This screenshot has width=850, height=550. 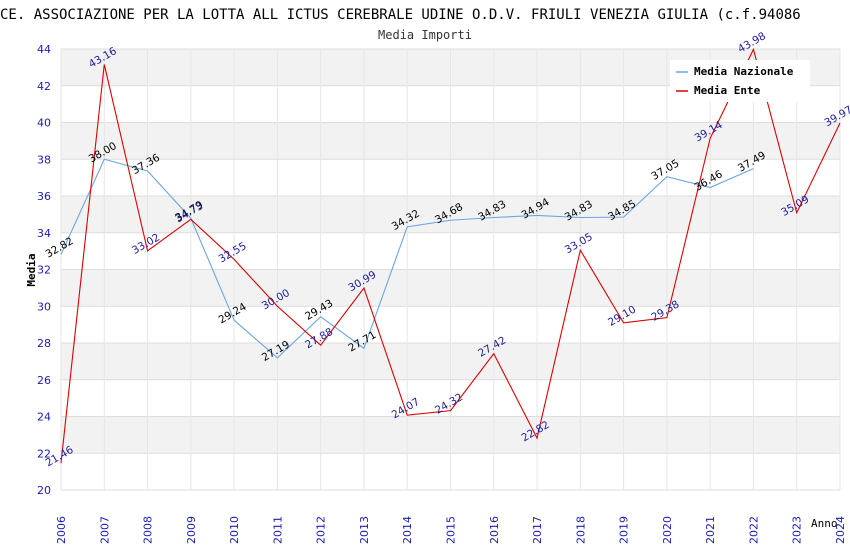 What do you see at coordinates (44, 123) in the screenshot?
I see `y-tick-label: 40` at bounding box center [44, 123].